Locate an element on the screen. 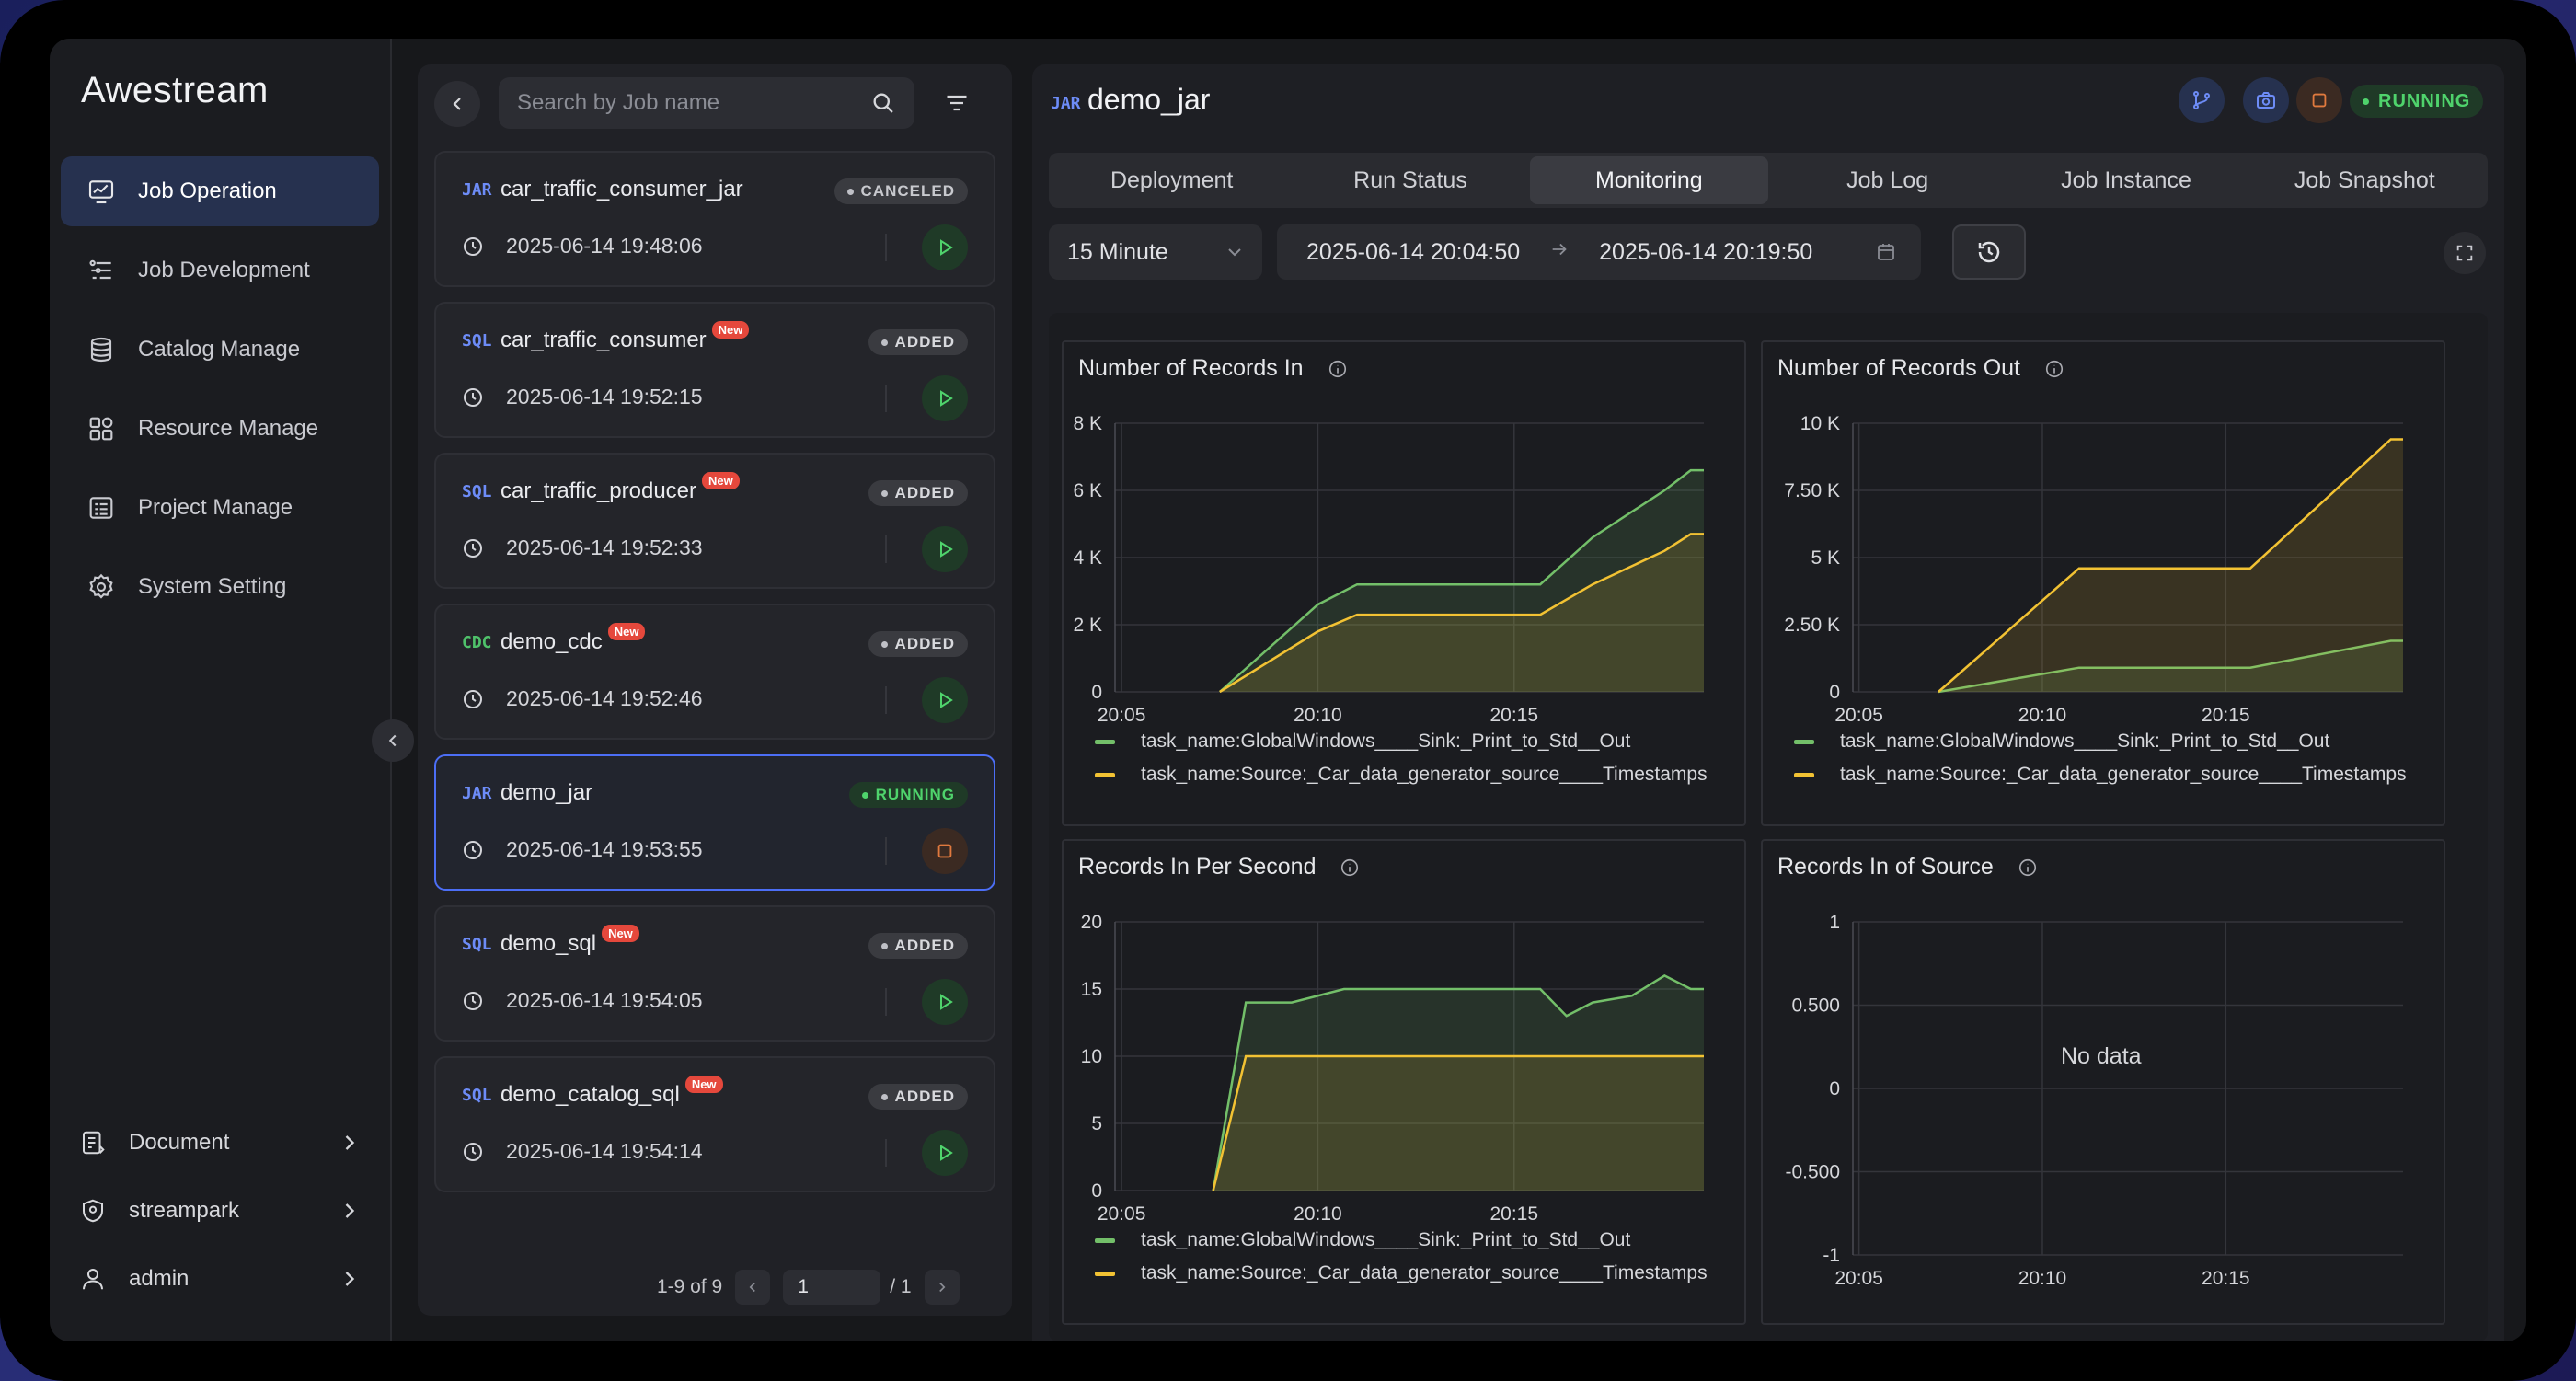 The height and width of the screenshot is (1381, 2576). prev-page-button is located at coordinates (753, 1287).